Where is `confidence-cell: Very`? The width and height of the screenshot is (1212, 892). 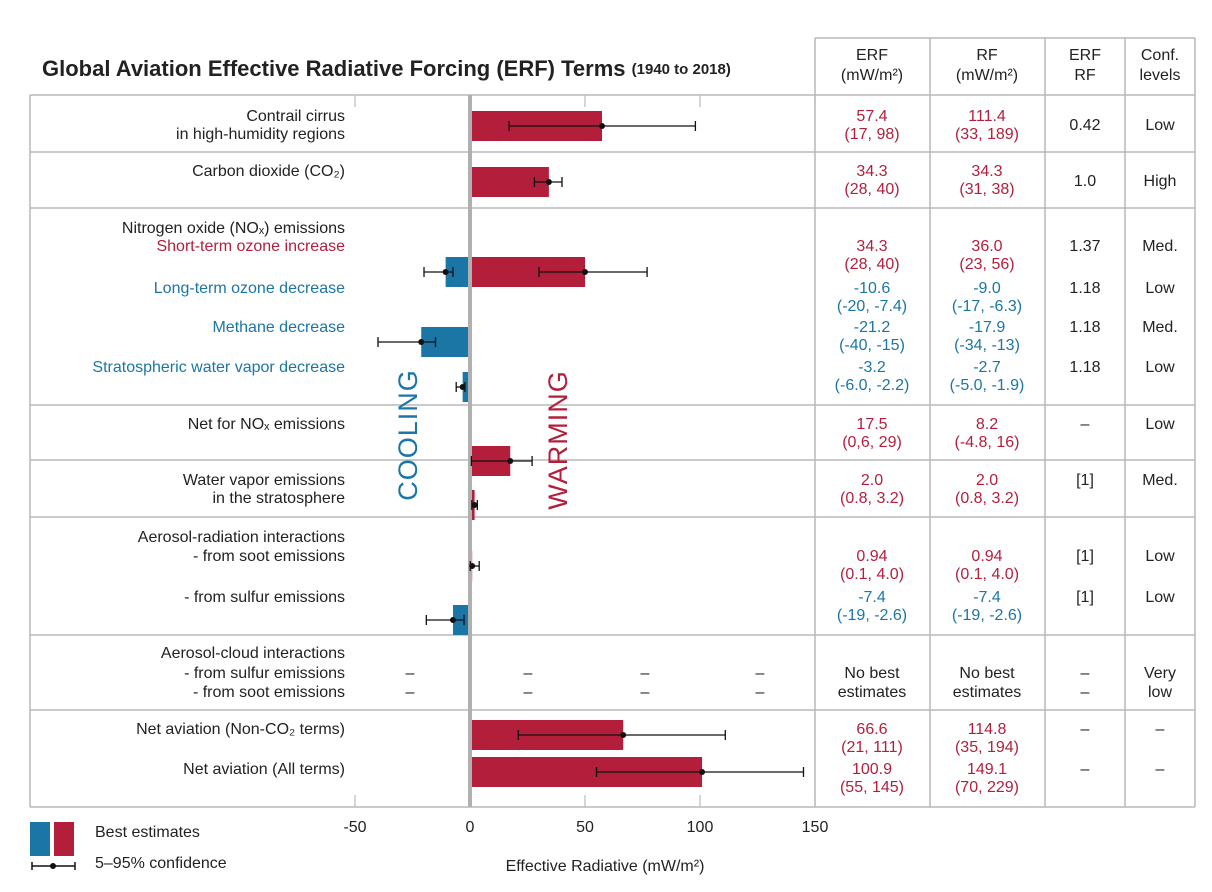
confidence-cell: Very is located at coordinates (1160, 673).